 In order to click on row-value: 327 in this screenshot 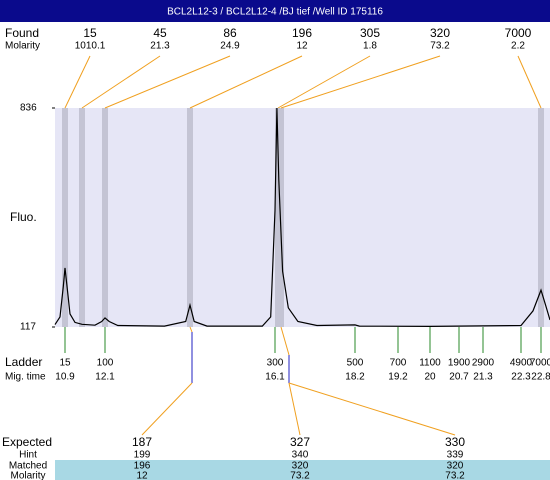, I will do `click(300, 442)`.